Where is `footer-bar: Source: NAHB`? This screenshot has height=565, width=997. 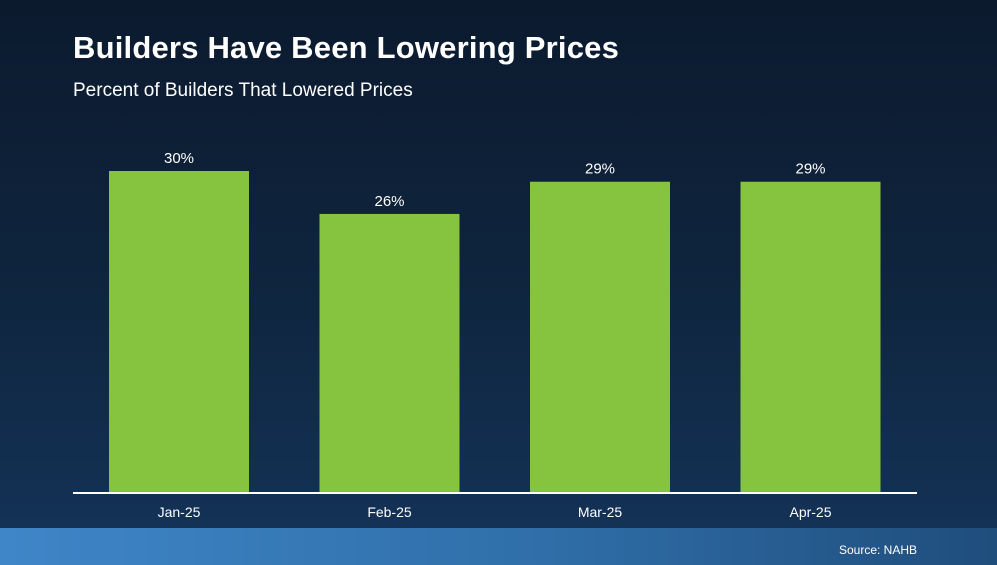 footer-bar: Source: NAHB is located at coordinates (498, 546).